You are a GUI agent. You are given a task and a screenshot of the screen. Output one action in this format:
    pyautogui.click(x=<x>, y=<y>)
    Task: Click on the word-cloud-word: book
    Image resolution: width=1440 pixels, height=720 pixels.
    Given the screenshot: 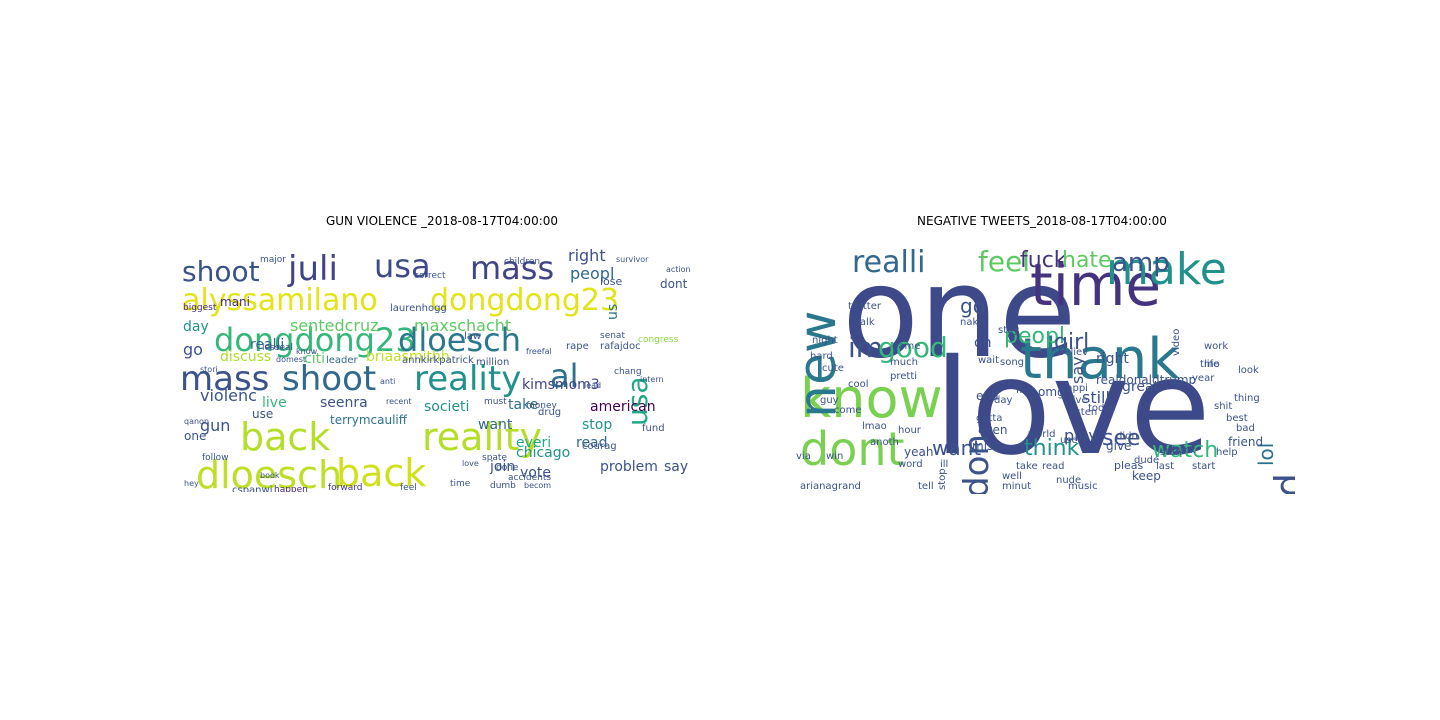 What is the action you would take?
    pyautogui.click(x=270, y=475)
    